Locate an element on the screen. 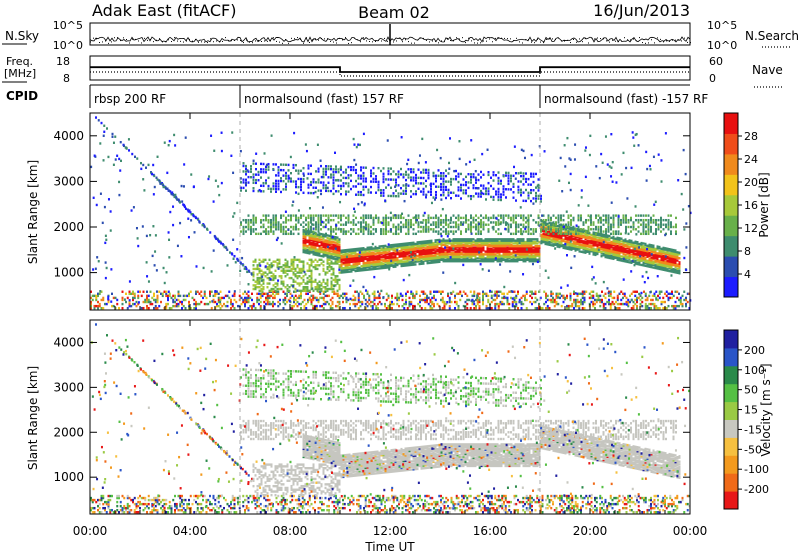  frequency-data is located at coordinates (390, 71).